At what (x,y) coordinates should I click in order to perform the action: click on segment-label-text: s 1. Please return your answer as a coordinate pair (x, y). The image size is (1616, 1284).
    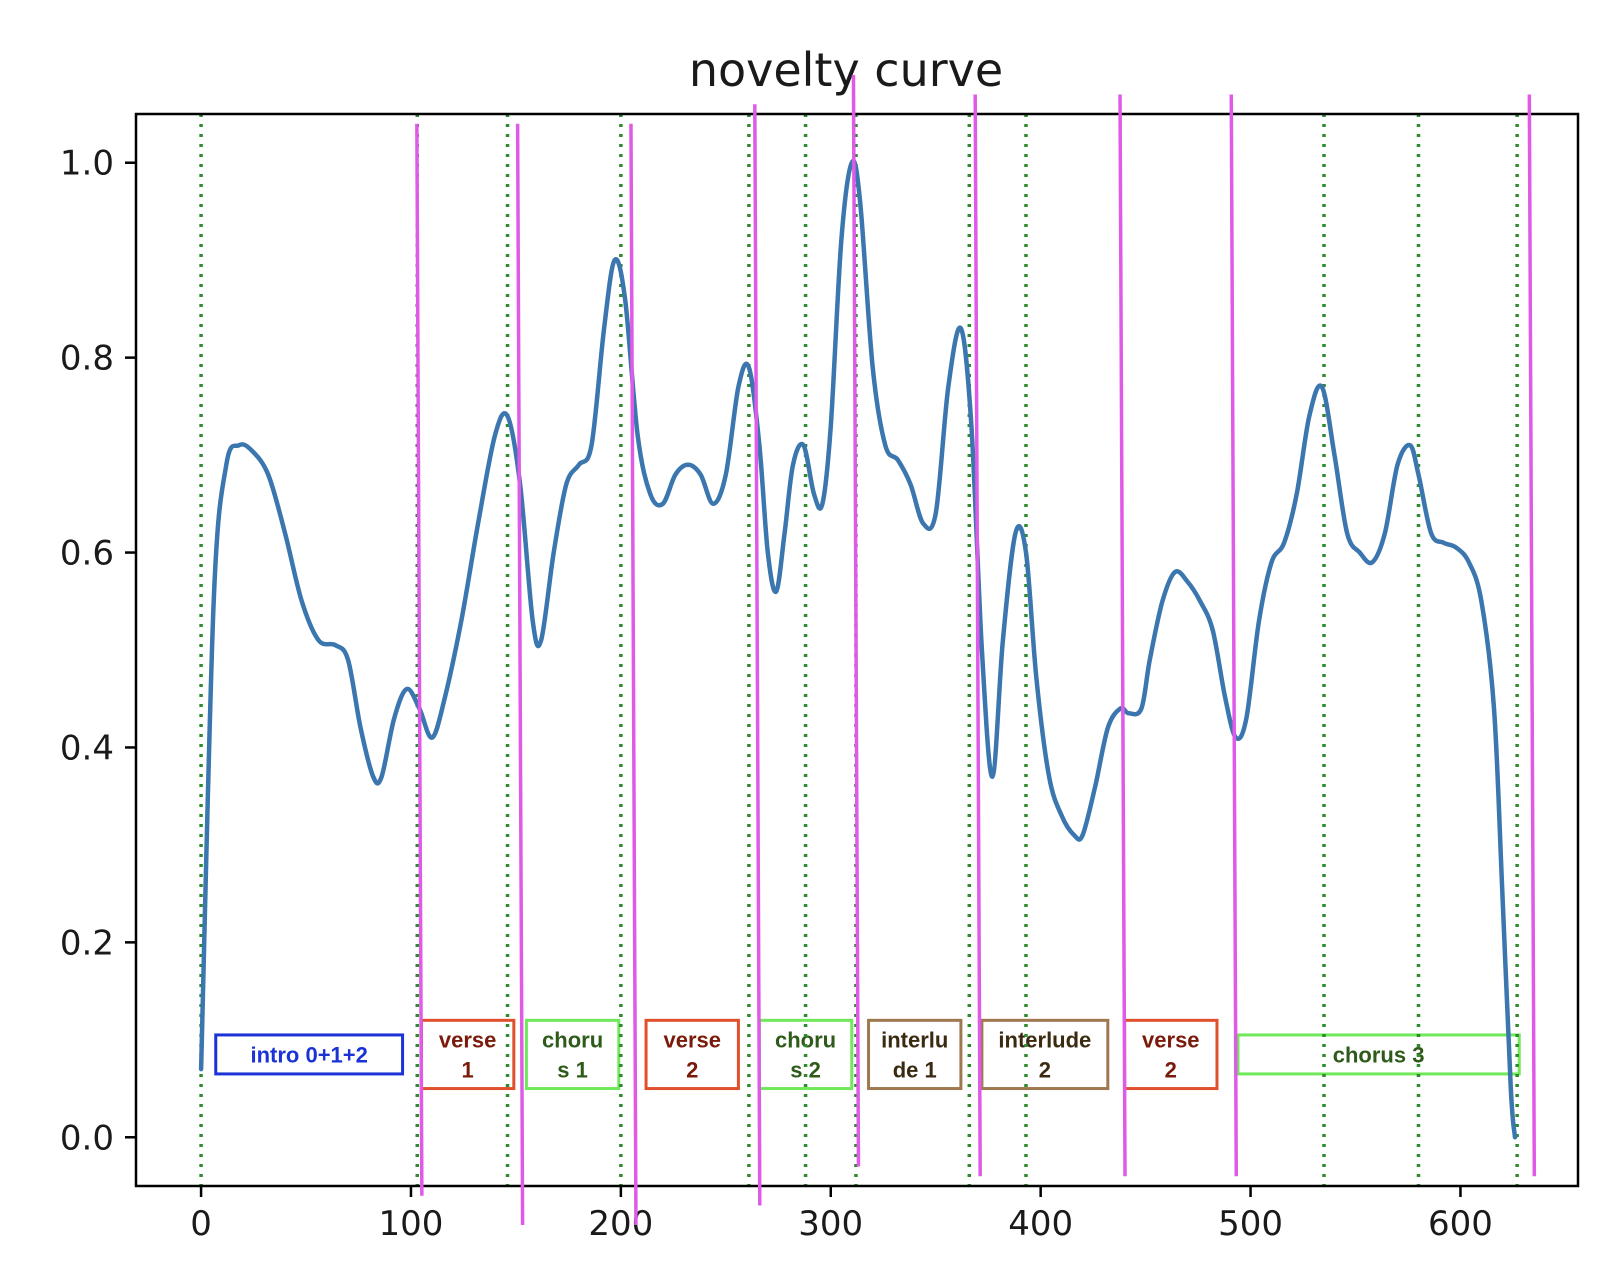
    Looking at the image, I should click on (572, 1069).